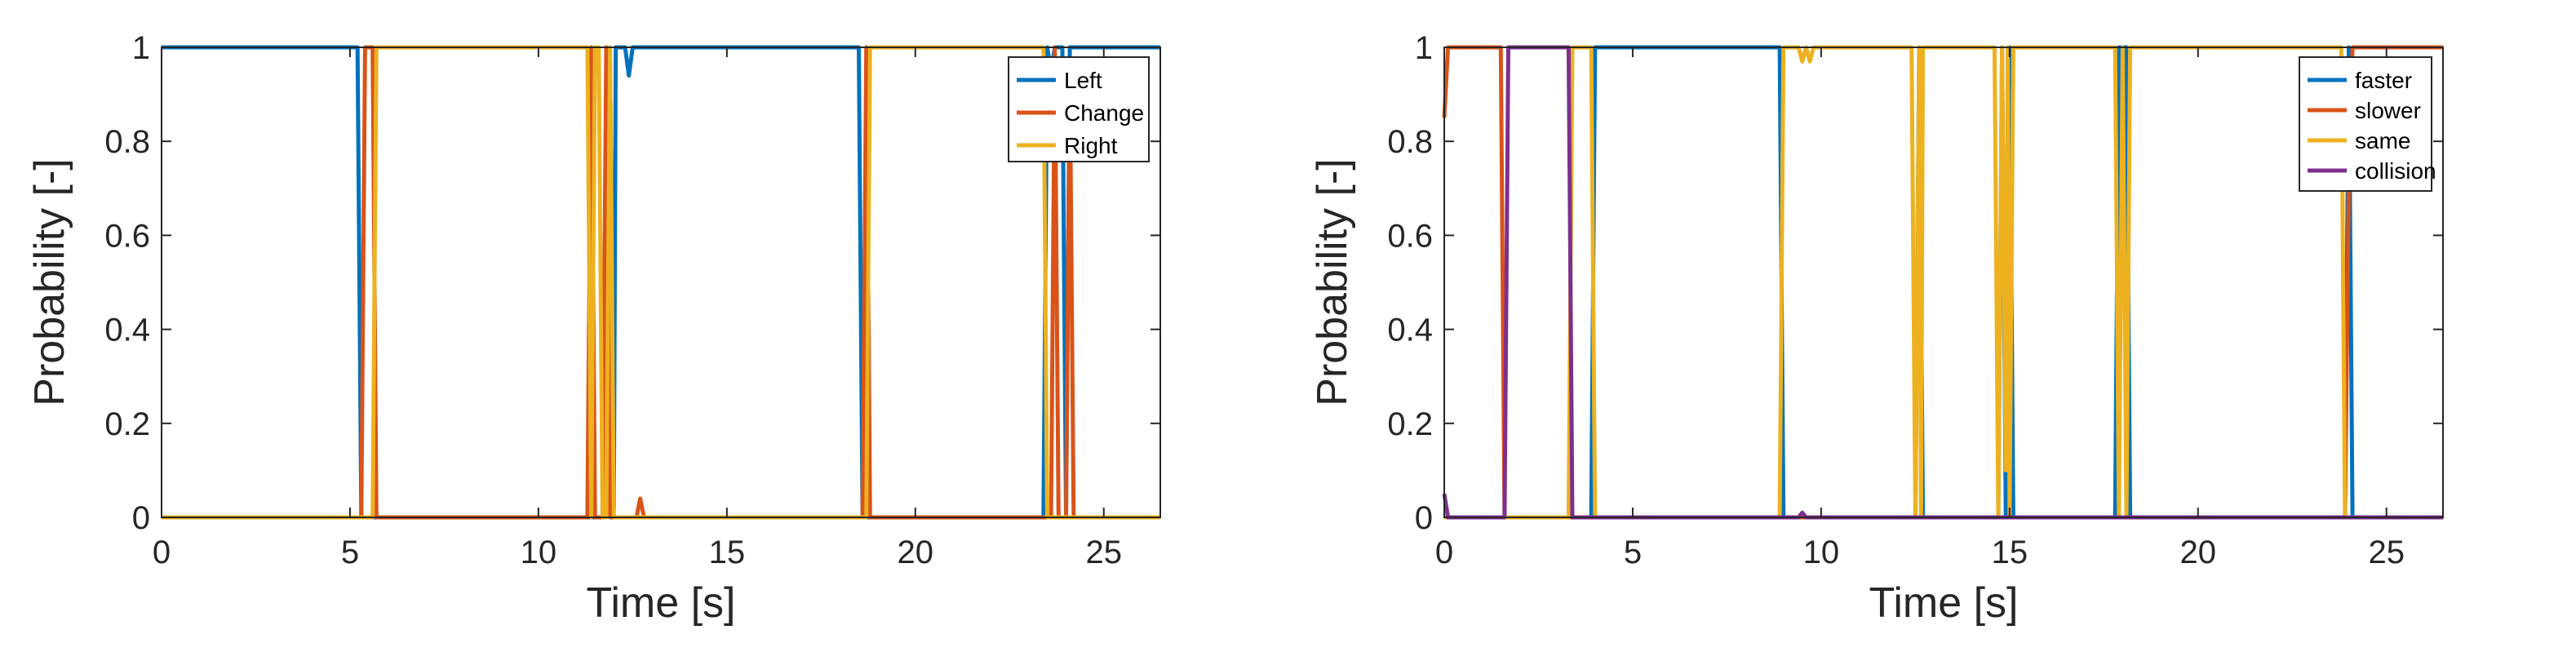  I want to click on legend-label-same: same, so click(2382, 140).